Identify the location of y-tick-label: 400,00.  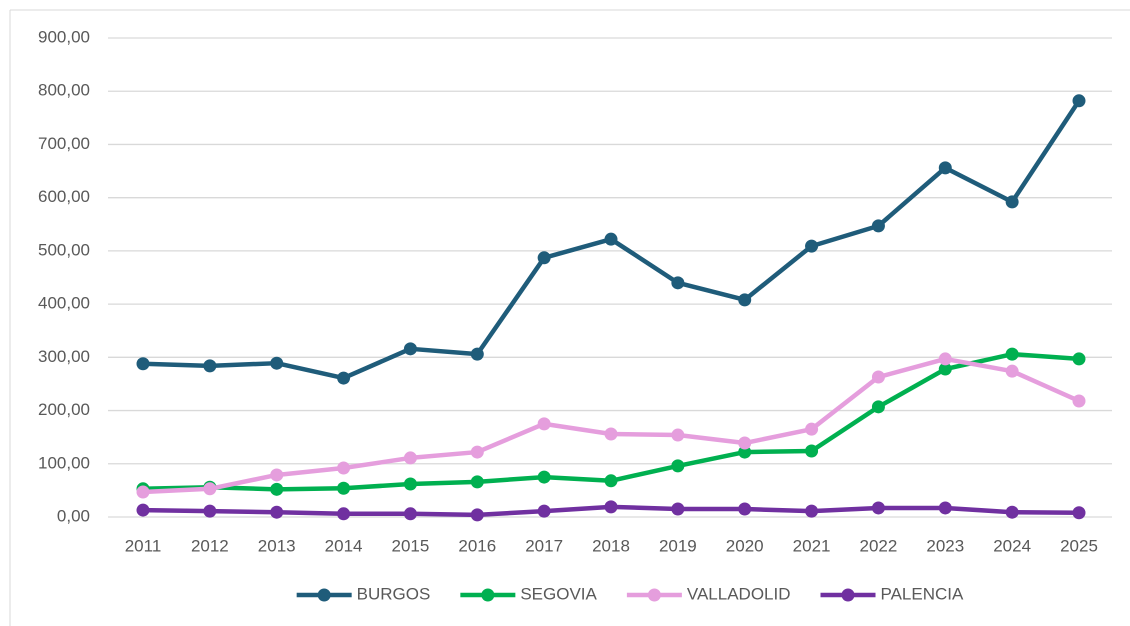
(64, 303).